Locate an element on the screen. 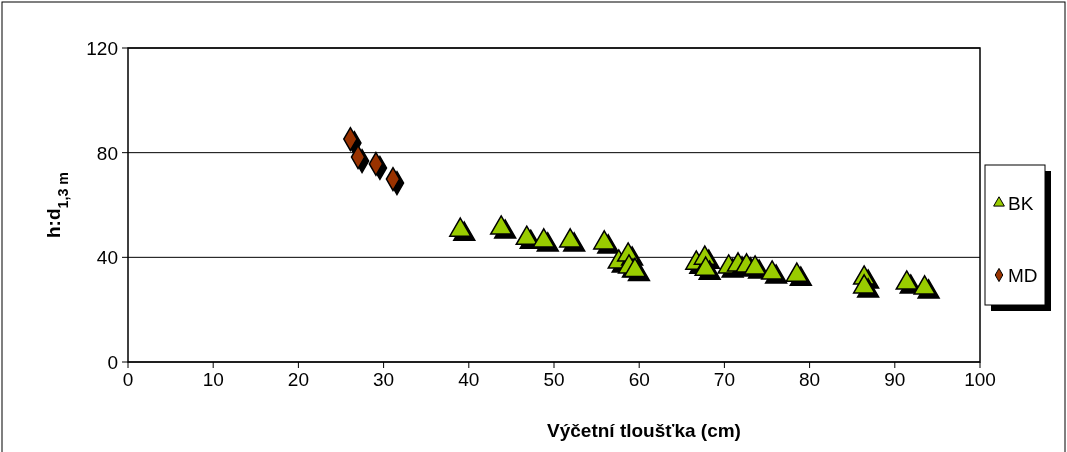  y-tick-label: 80 is located at coordinates (107, 153).